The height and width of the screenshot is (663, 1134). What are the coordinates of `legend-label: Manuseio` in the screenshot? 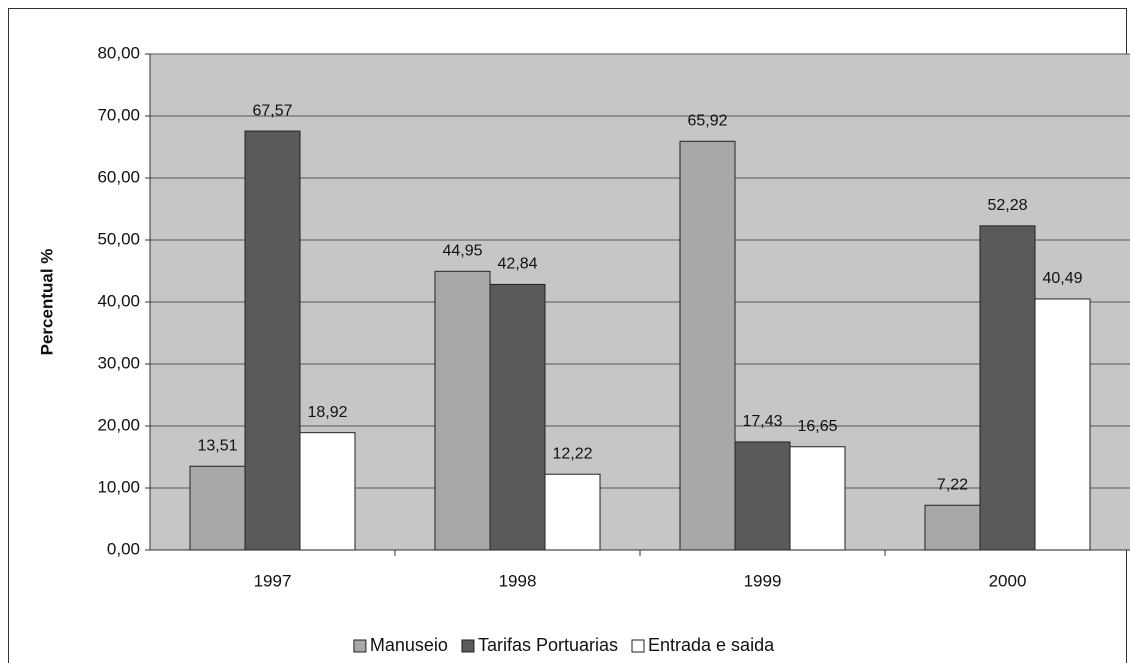 It's located at (409, 645).